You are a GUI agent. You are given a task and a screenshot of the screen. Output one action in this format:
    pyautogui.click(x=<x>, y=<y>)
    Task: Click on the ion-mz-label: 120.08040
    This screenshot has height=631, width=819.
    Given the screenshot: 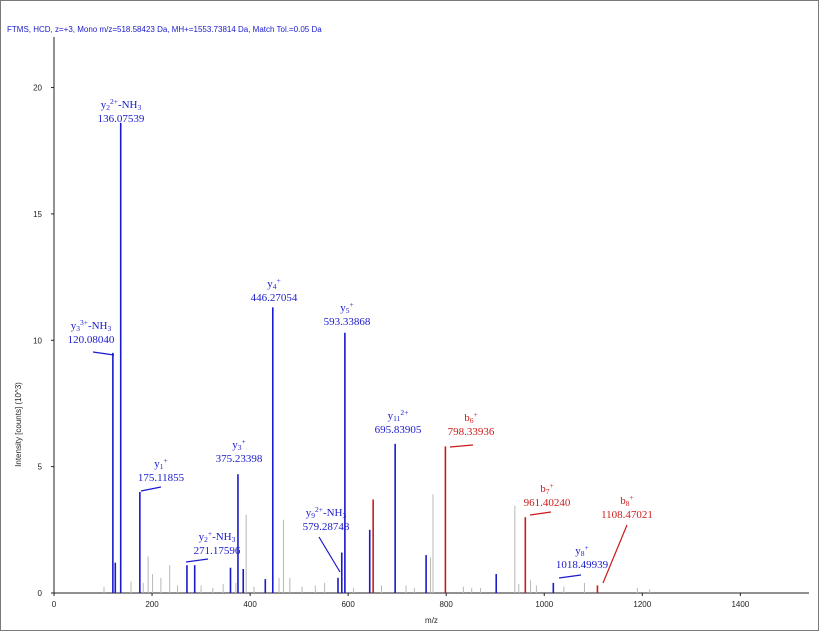 What is the action you would take?
    pyautogui.click(x=91, y=340)
    